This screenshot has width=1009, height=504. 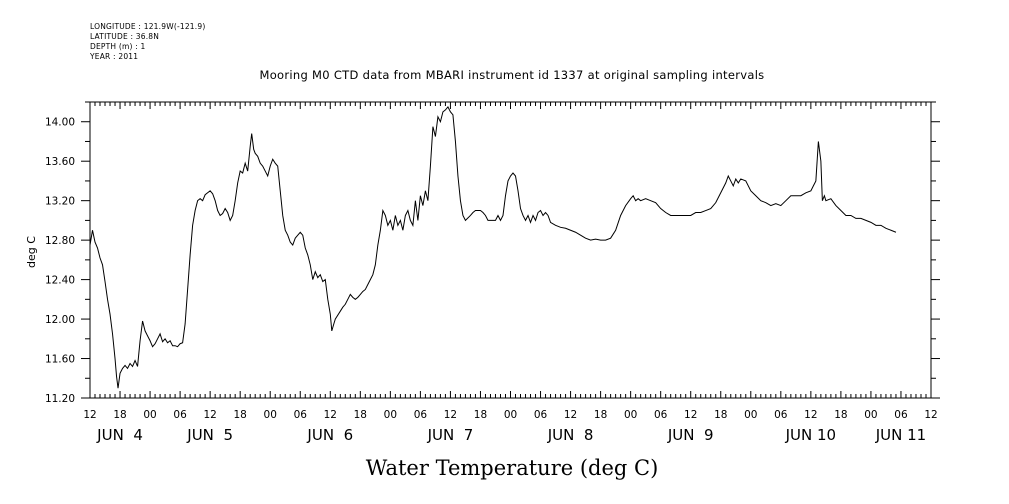 I want to click on metadata-year: YEAR : 2011, so click(x=114, y=56).